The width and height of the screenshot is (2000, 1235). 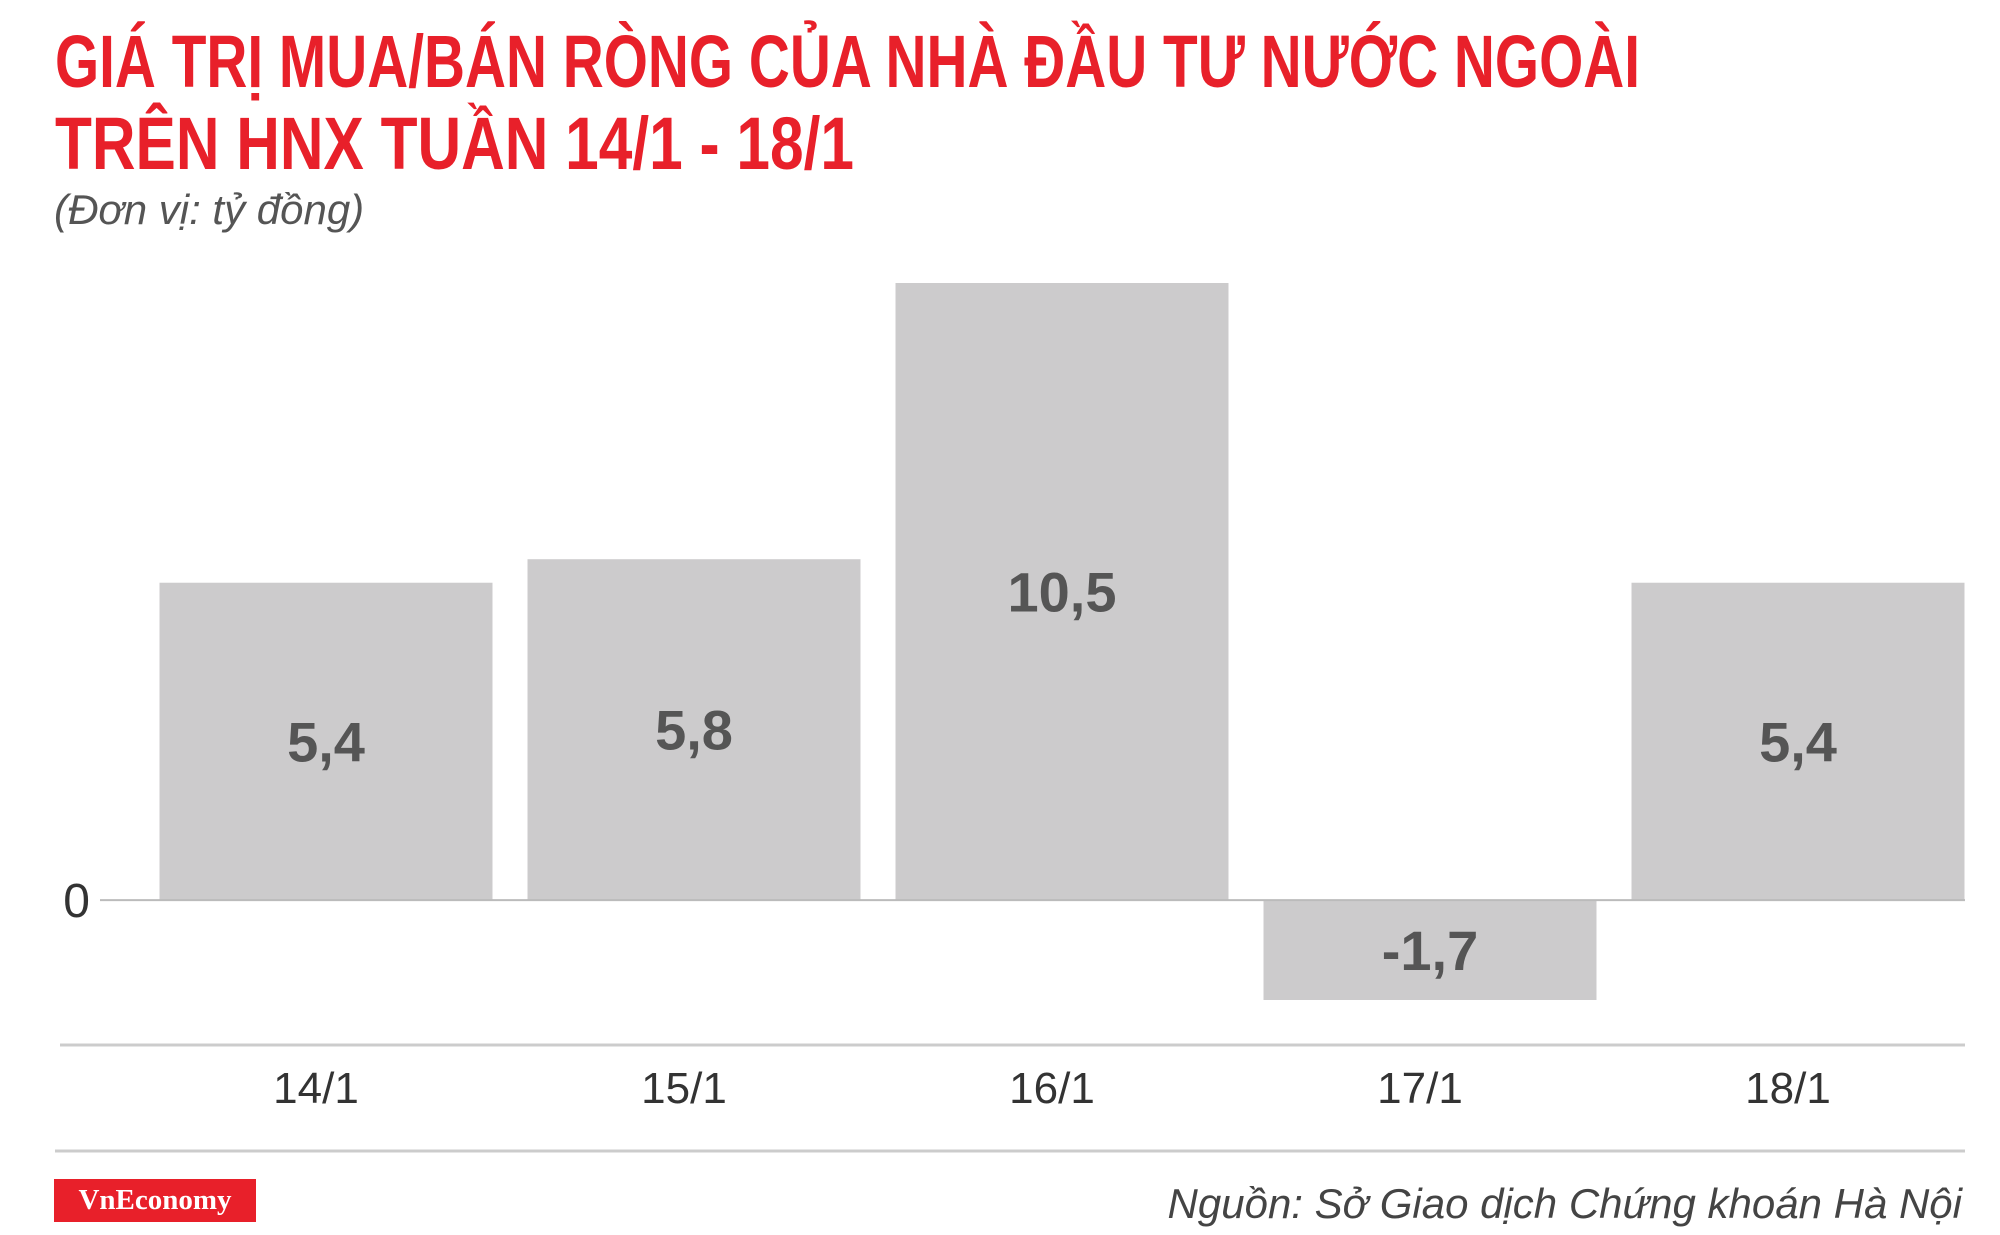 I want to click on logo-box, so click(x=155, y=1200).